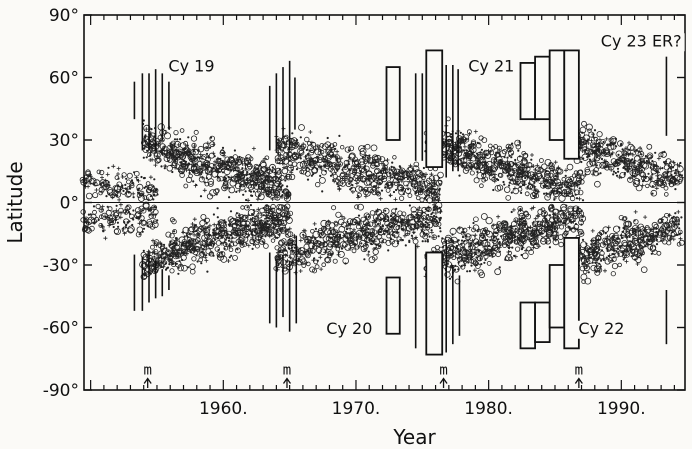  Describe the element at coordinates (64, 16) in the screenshot. I see `y-tick-label: 90°` at that location.